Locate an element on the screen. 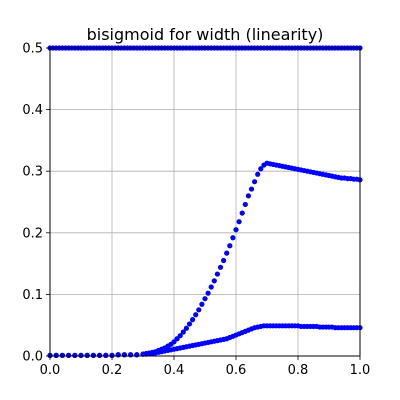 This screenshot has height=400, width=400. x-tick-label: 1.0 is located at coordinates (360, 370).